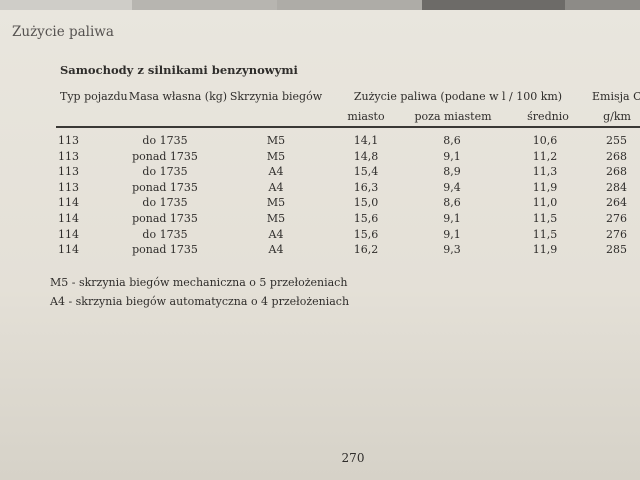  I want to click on section-title: Zużycie paliwa, so click(63, 32).